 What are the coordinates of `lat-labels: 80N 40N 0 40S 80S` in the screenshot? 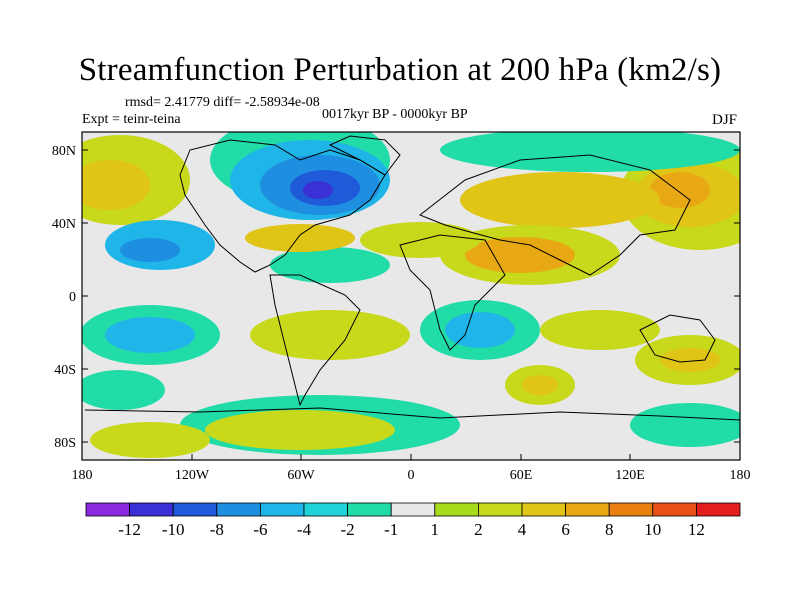 It's located at (64, 297).